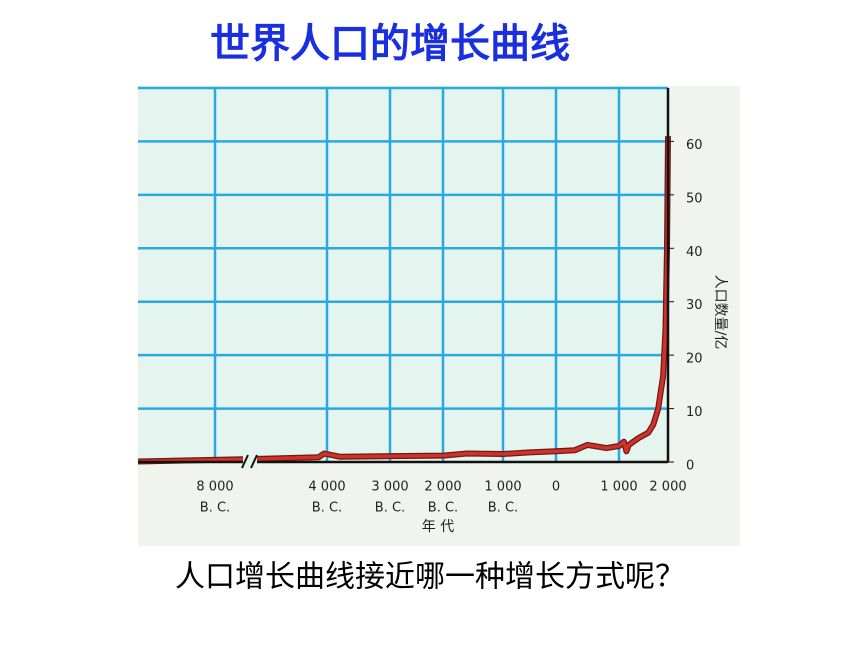  I want to click on y-tick-label: 40, so click(694, 252).